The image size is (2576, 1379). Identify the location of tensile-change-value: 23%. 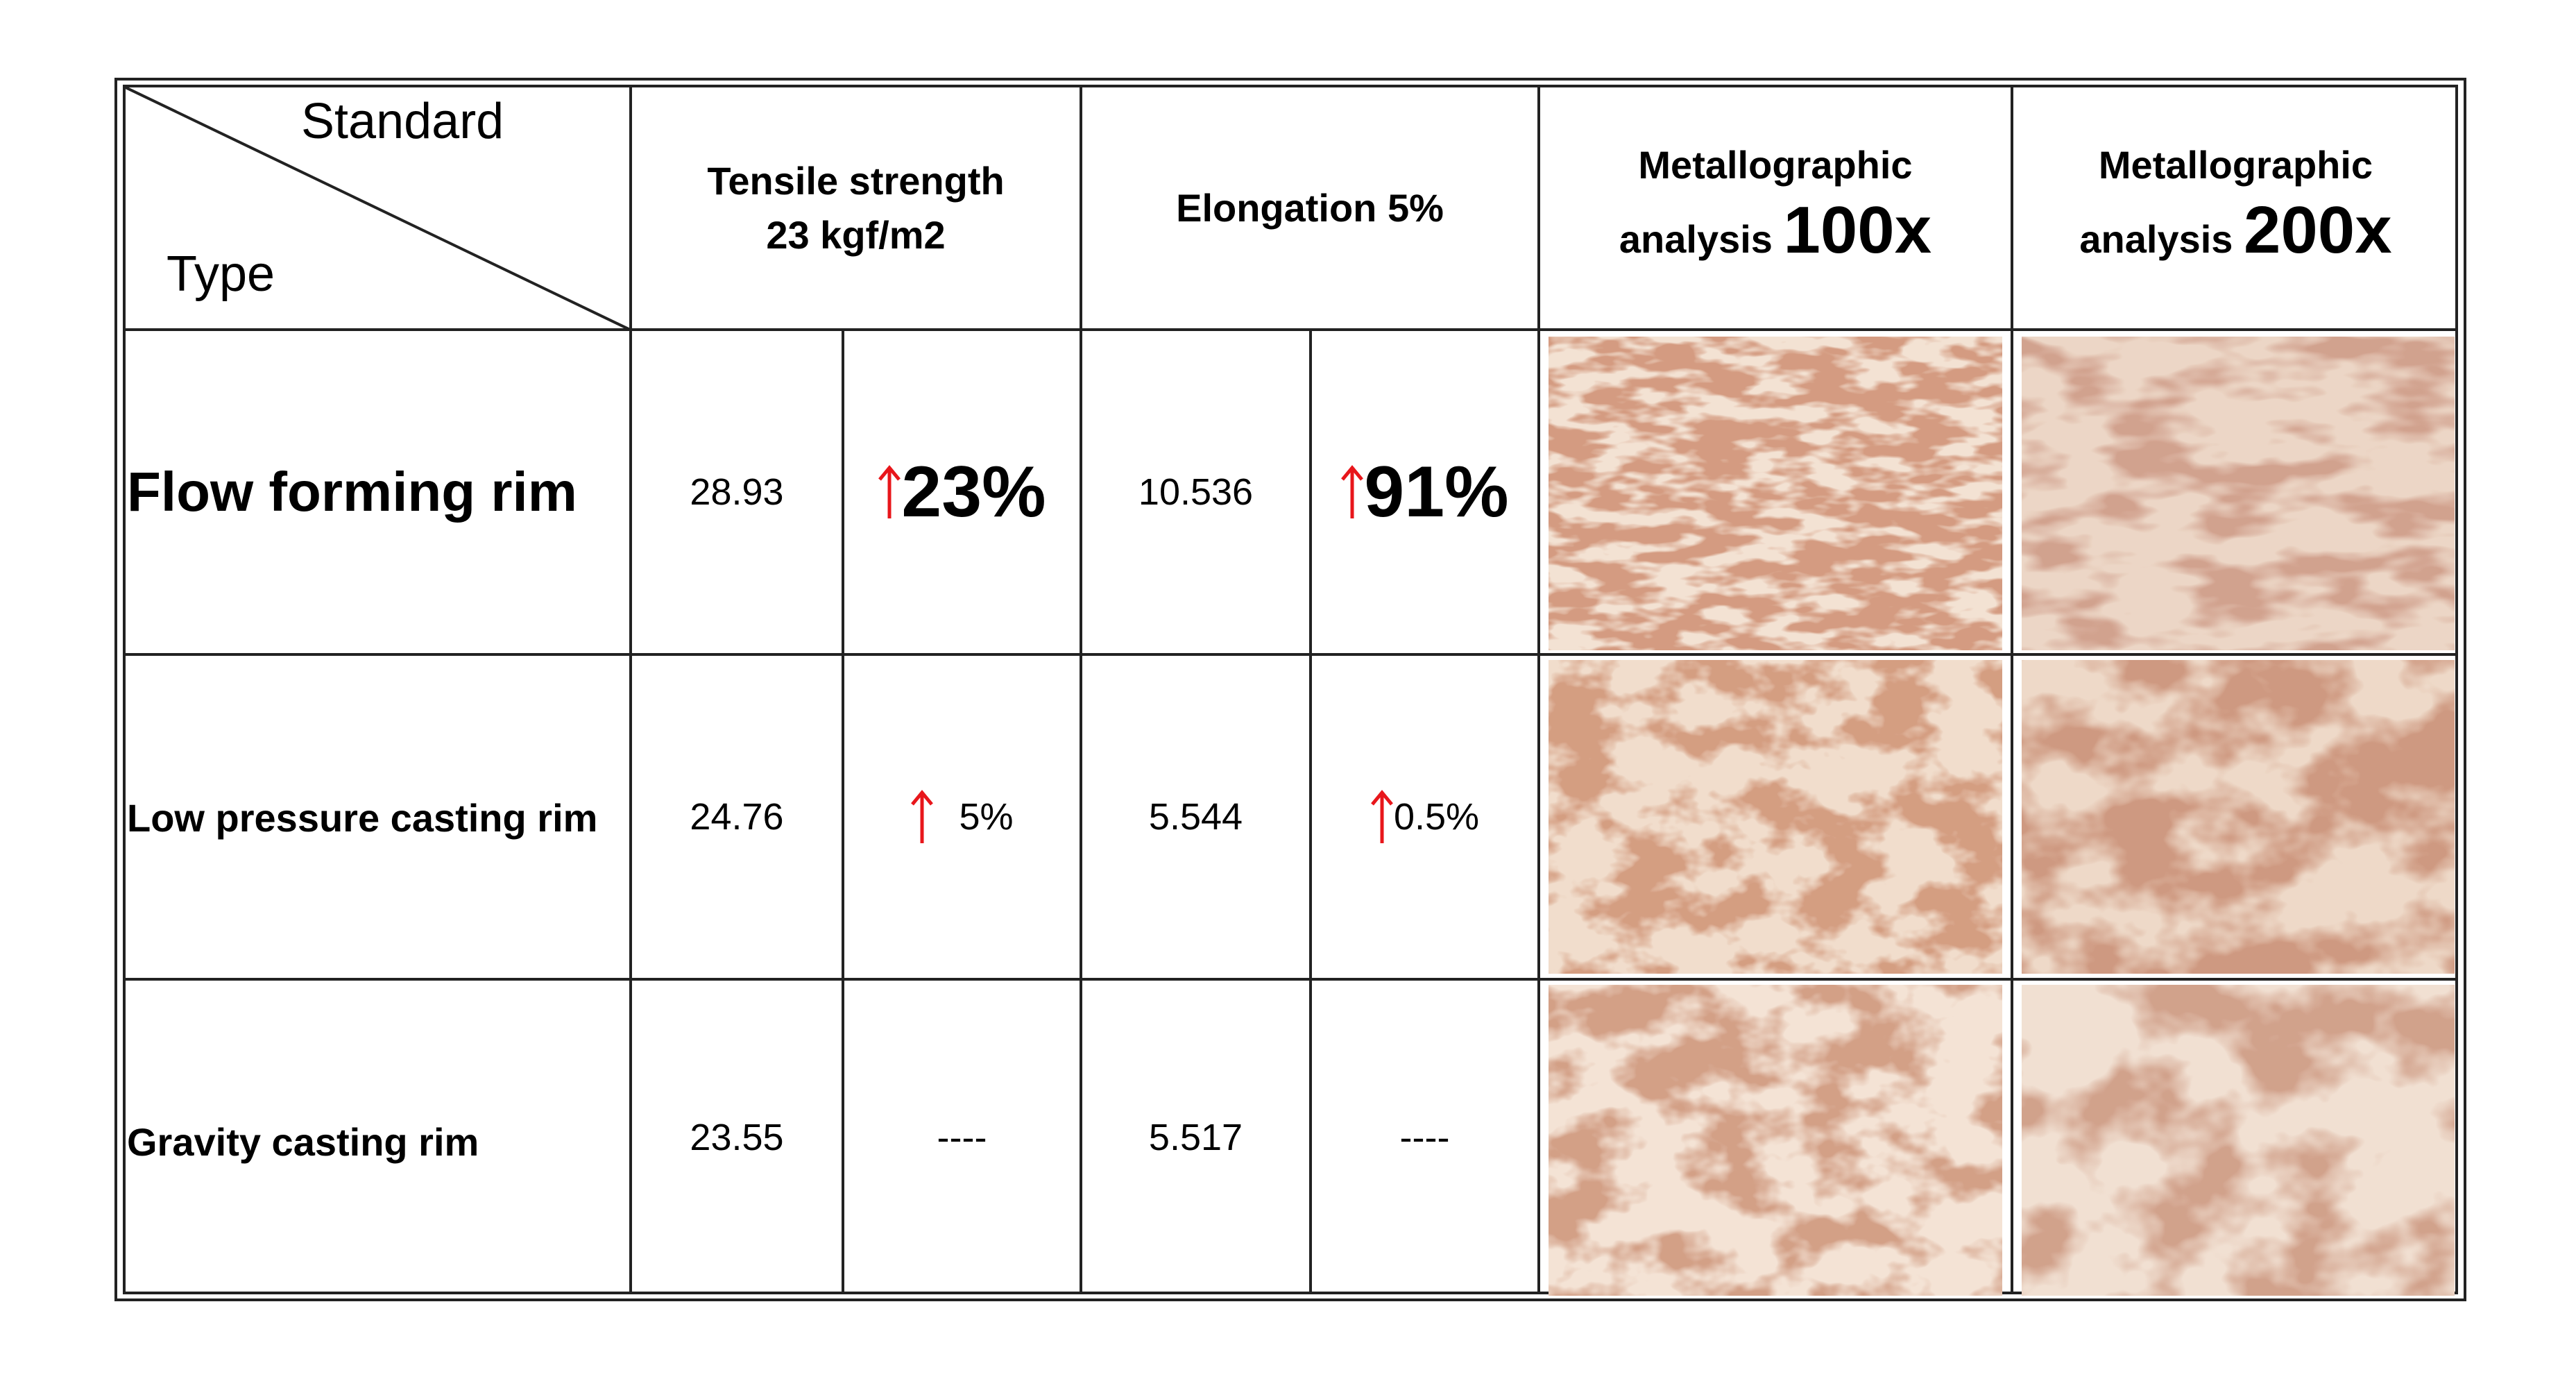
(973, 491).